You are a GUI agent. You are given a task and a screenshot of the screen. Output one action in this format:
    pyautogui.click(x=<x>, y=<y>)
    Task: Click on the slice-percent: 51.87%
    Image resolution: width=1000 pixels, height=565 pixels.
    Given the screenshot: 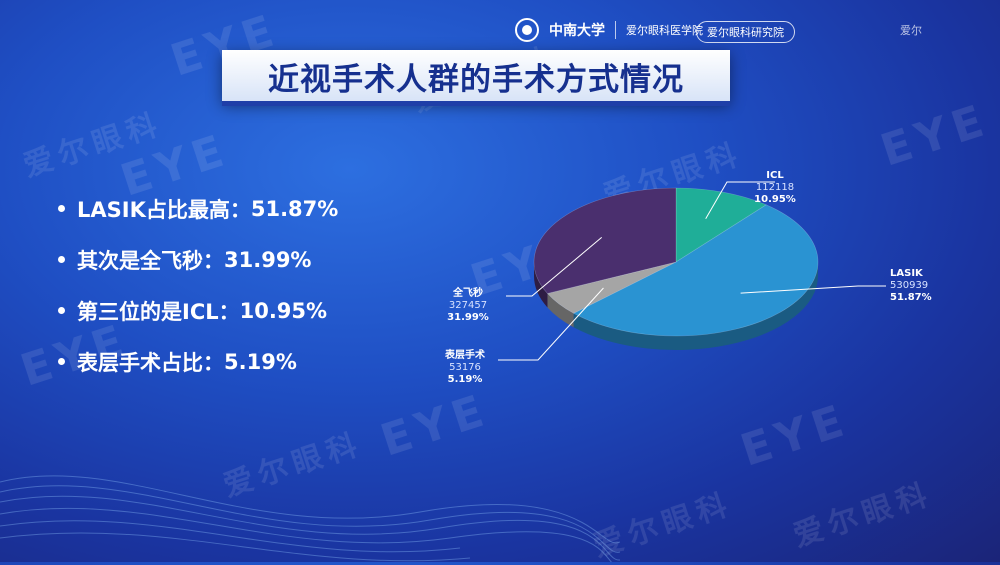 What is the action you would take?
    pyautogui.click(x=911, y=297)
    